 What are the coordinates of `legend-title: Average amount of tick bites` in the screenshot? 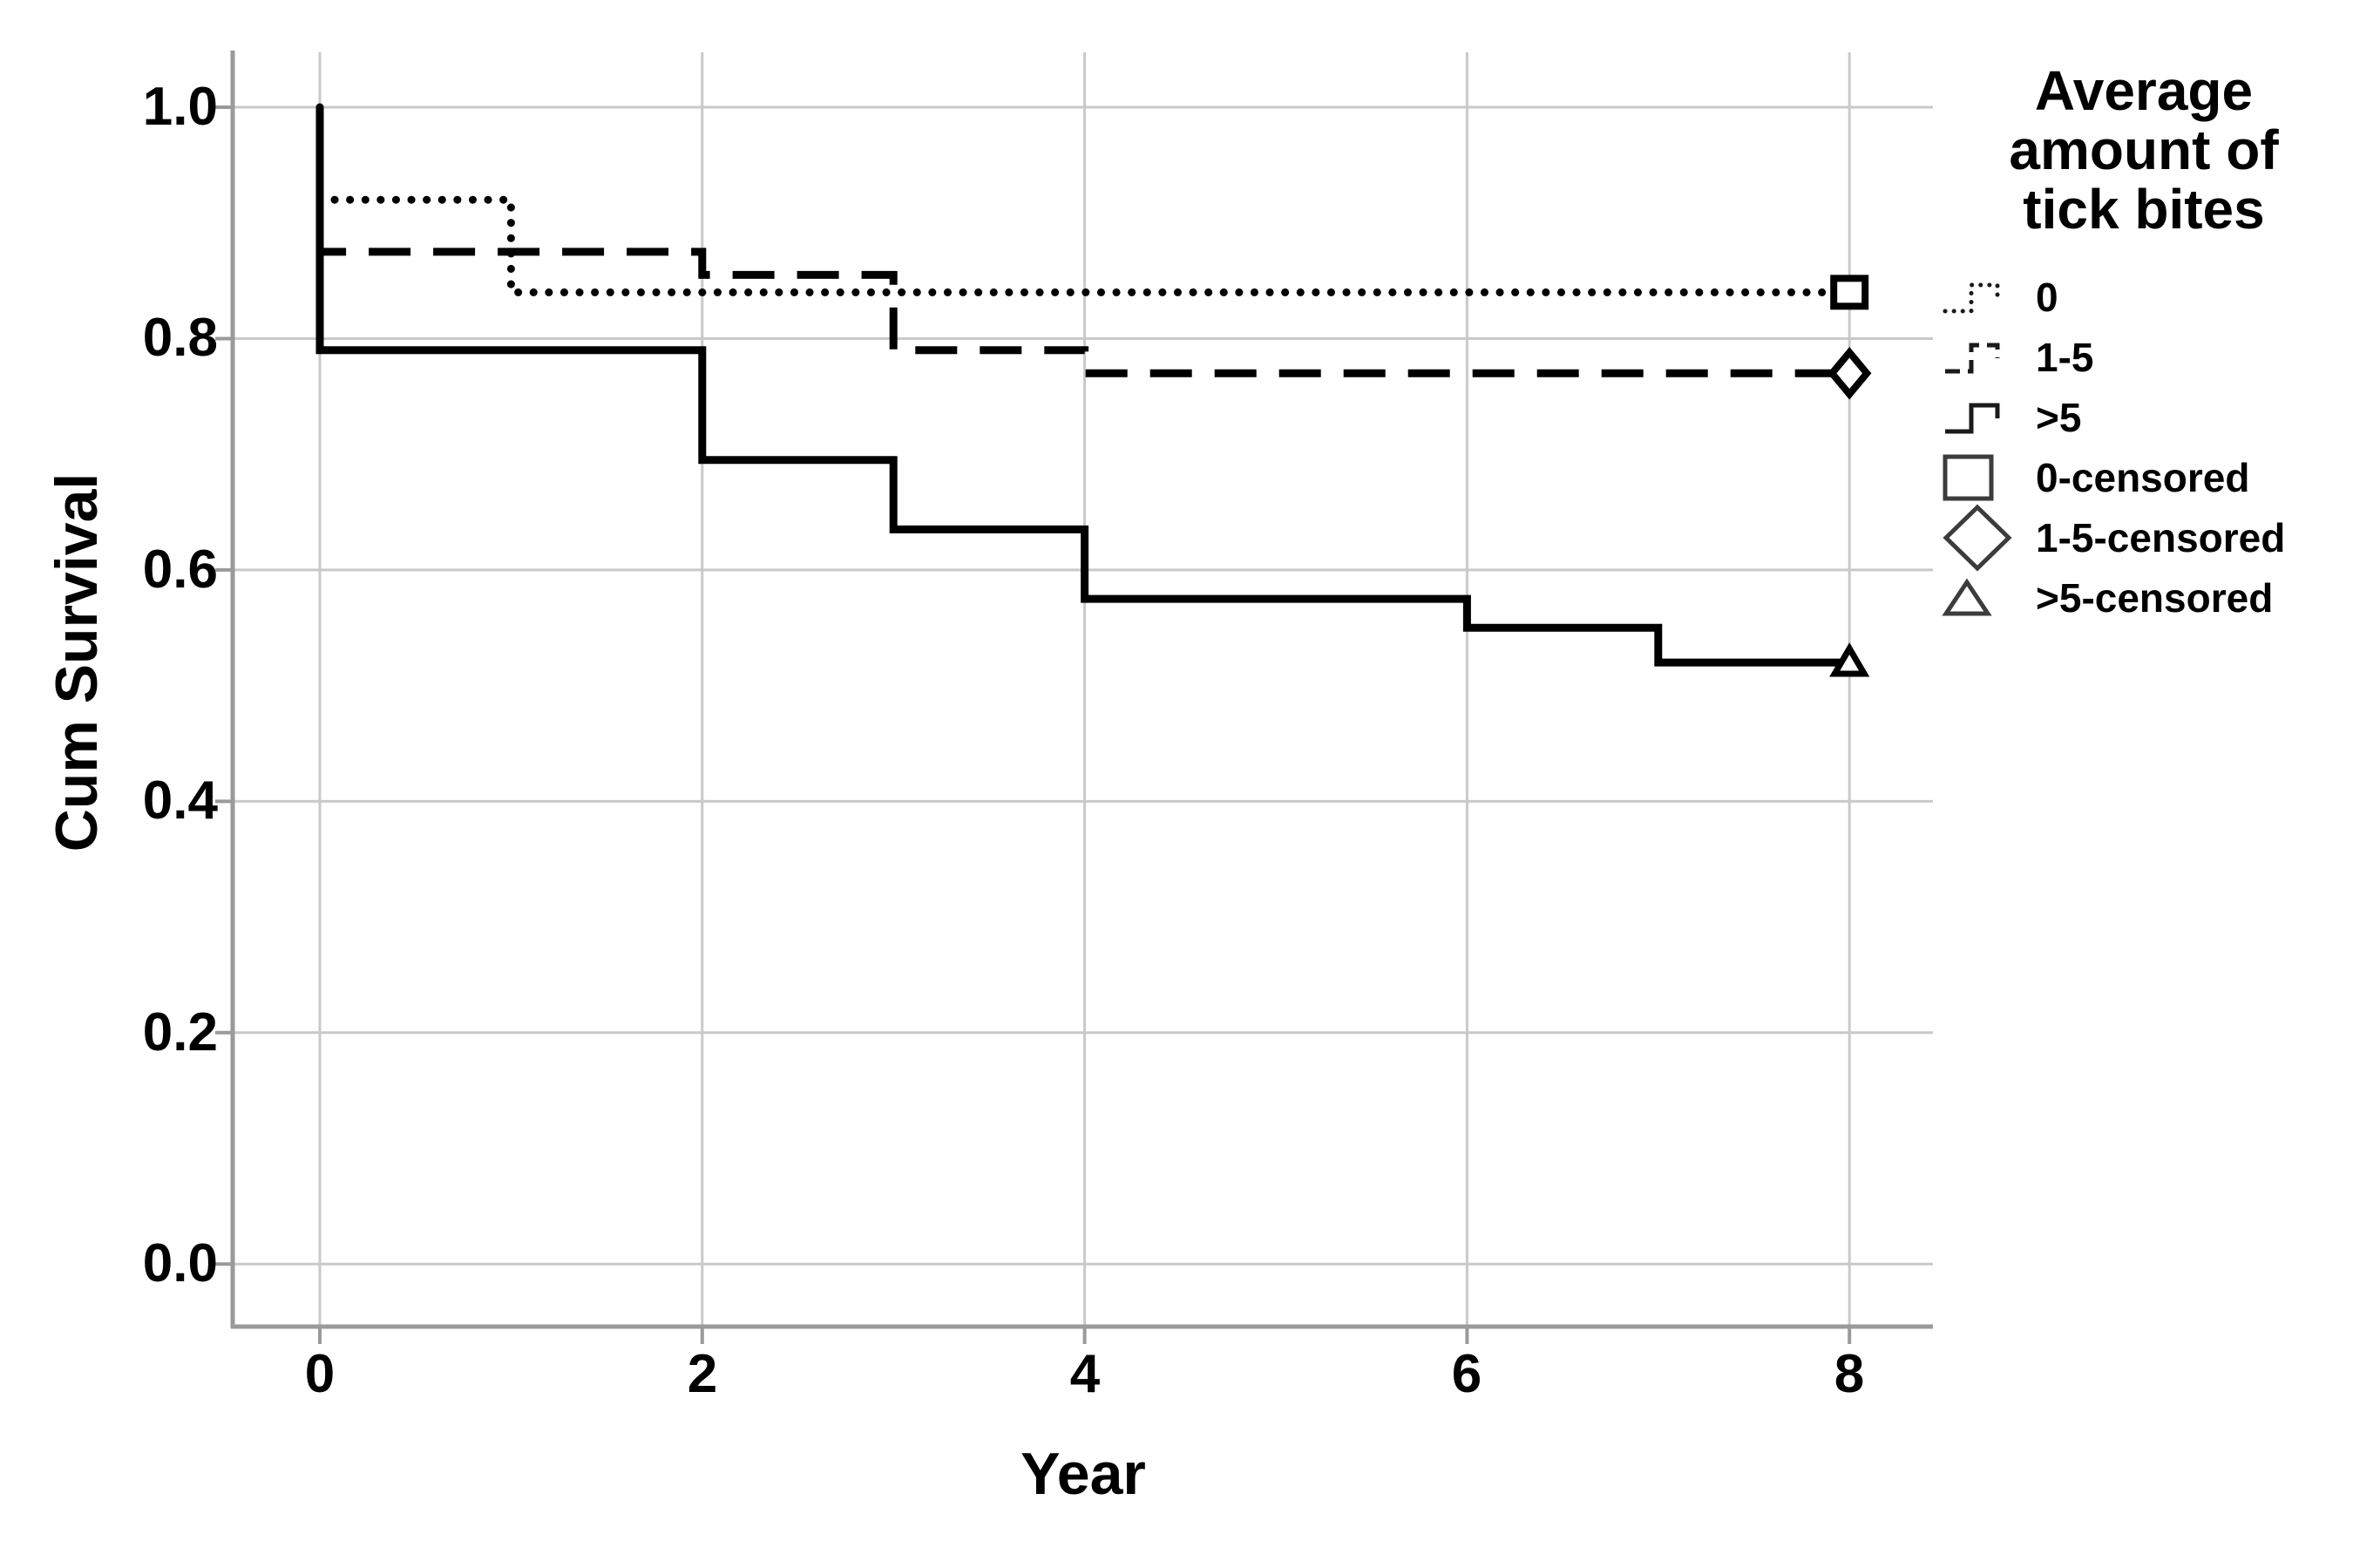 It's located at (2144, 150).